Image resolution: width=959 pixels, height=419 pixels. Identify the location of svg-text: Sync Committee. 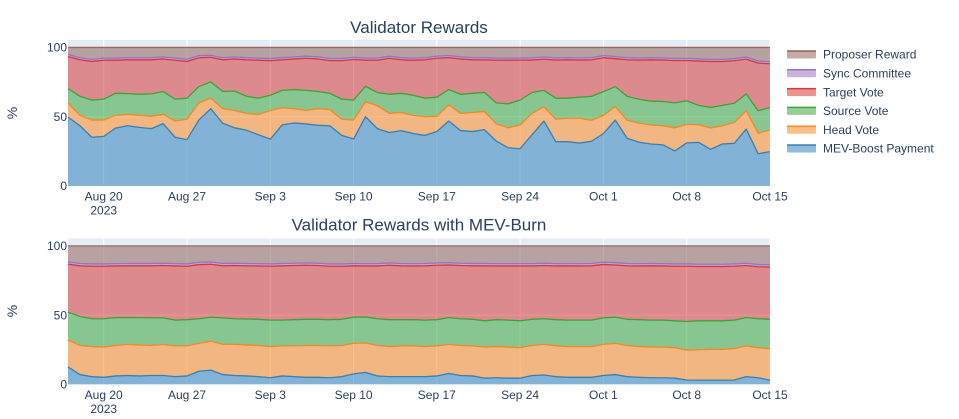
(867, 74).